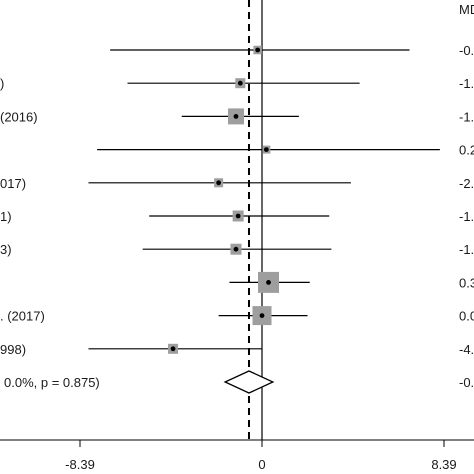  Describe the element at coordinates (237, 349) in the screenshot. I see `study-row: 998) -4.` at that location.